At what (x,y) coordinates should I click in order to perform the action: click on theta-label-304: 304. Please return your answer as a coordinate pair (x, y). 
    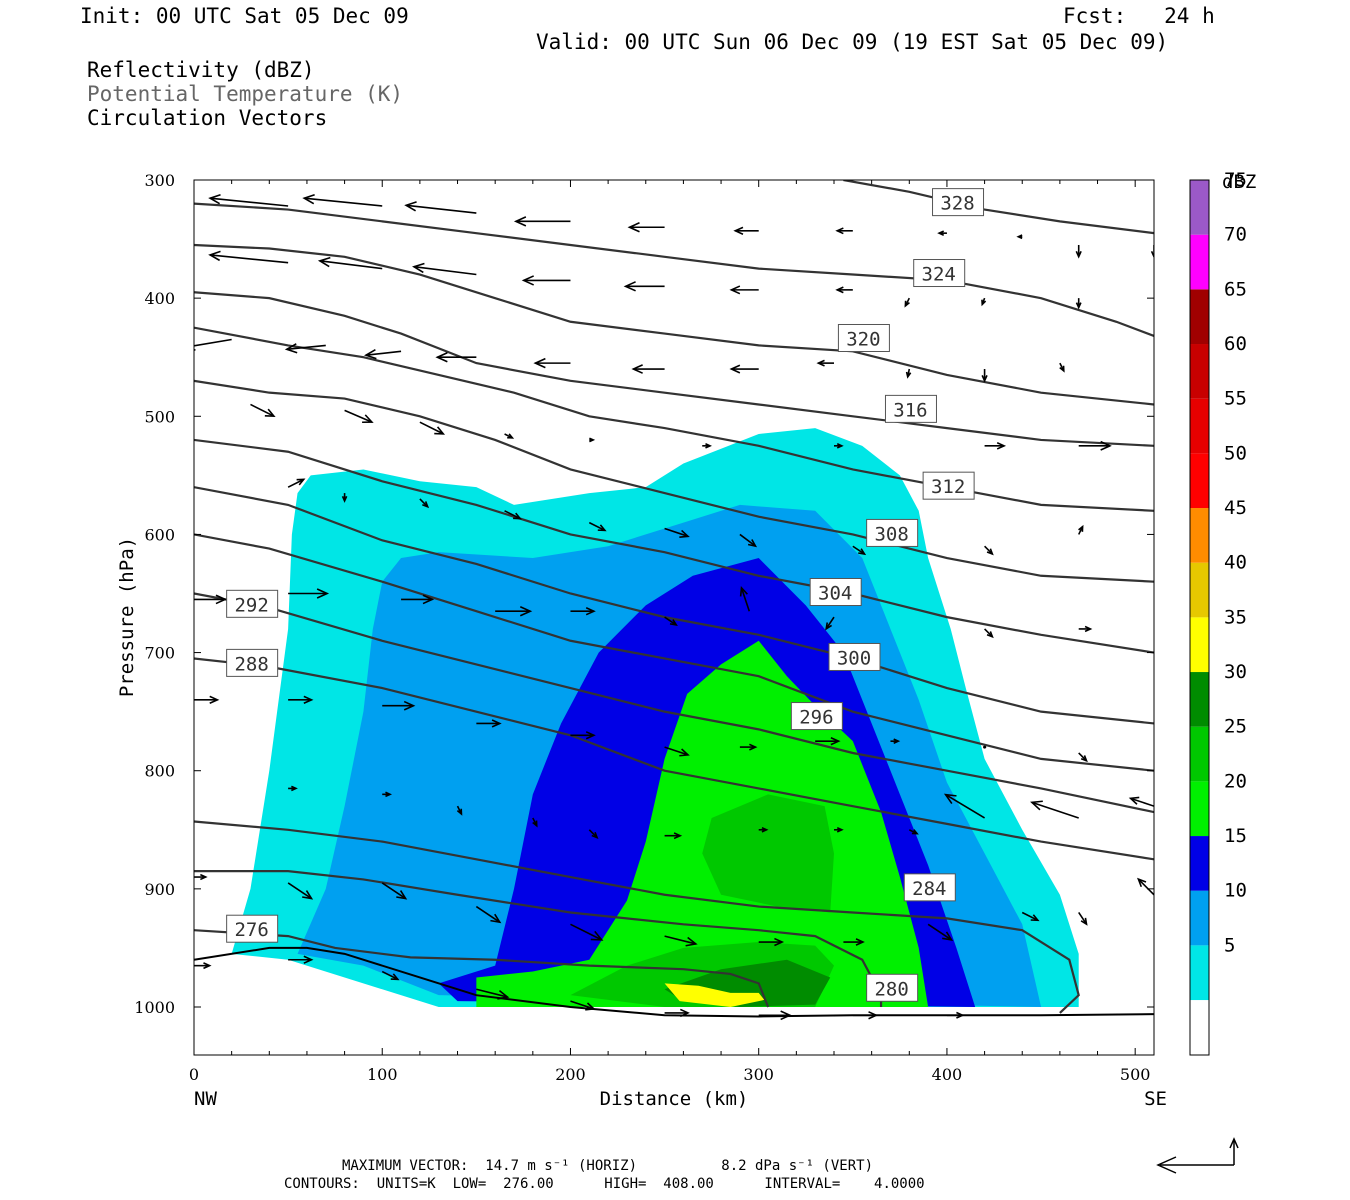
    Looking at the image, I should click on (835, 594).